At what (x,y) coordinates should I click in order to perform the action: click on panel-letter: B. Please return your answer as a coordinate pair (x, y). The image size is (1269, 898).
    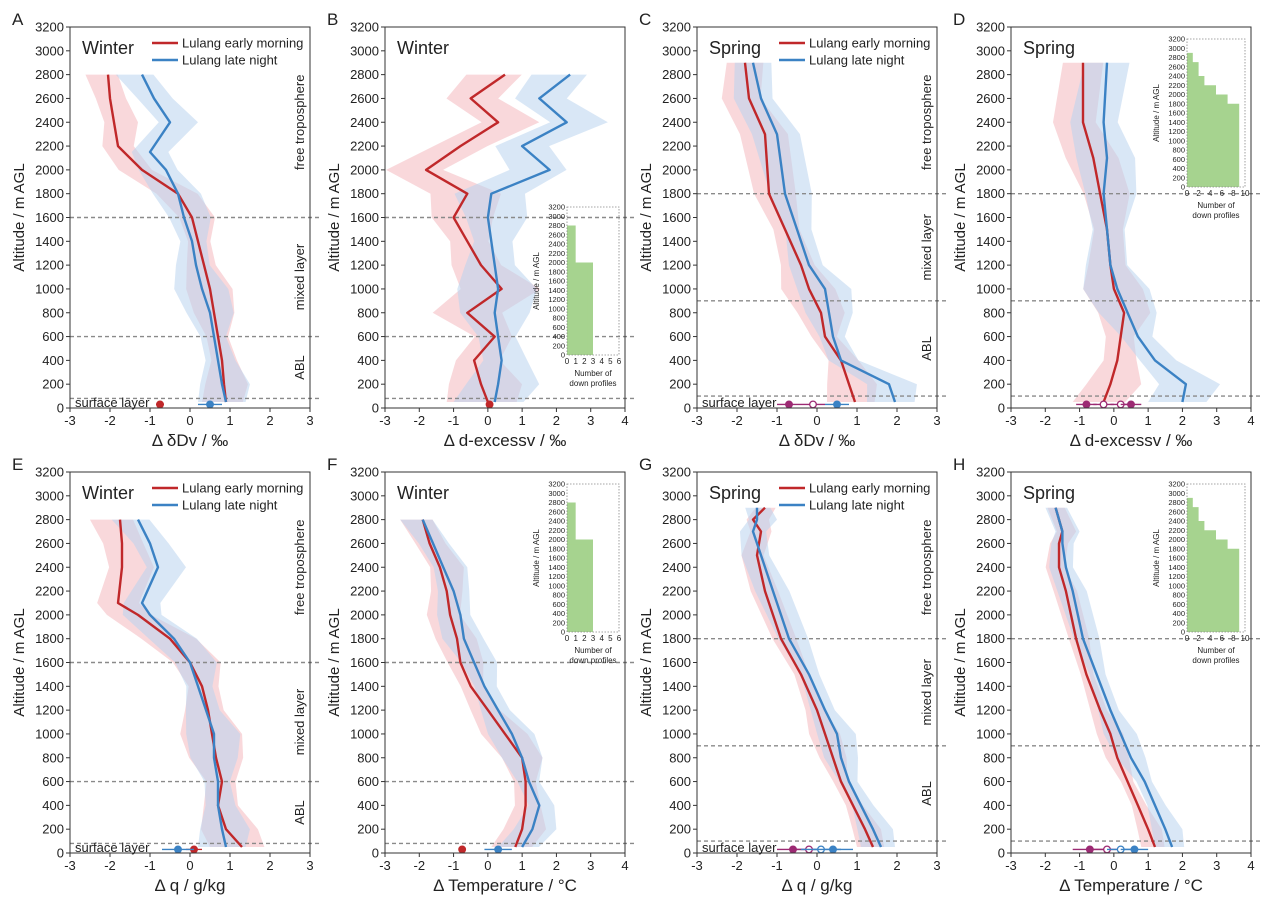
    Looking at the image, I should click on (332, 19).